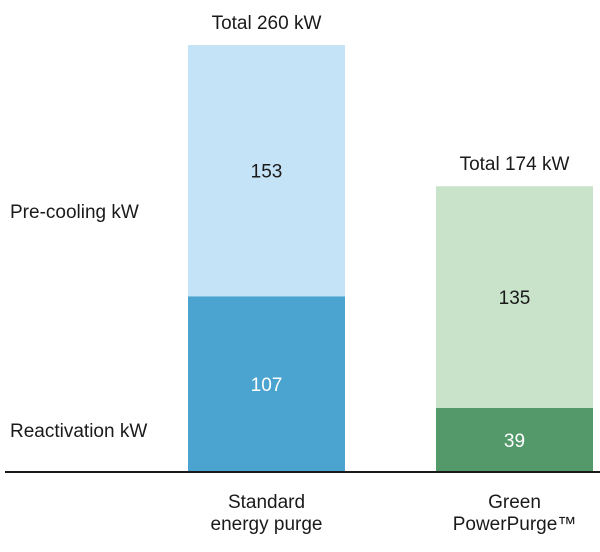 Image resolution: width=600 pixels, height=552 pixels. I want to click on category-label-standard-energy-purge-line-1: Standard, so click(266, 502).